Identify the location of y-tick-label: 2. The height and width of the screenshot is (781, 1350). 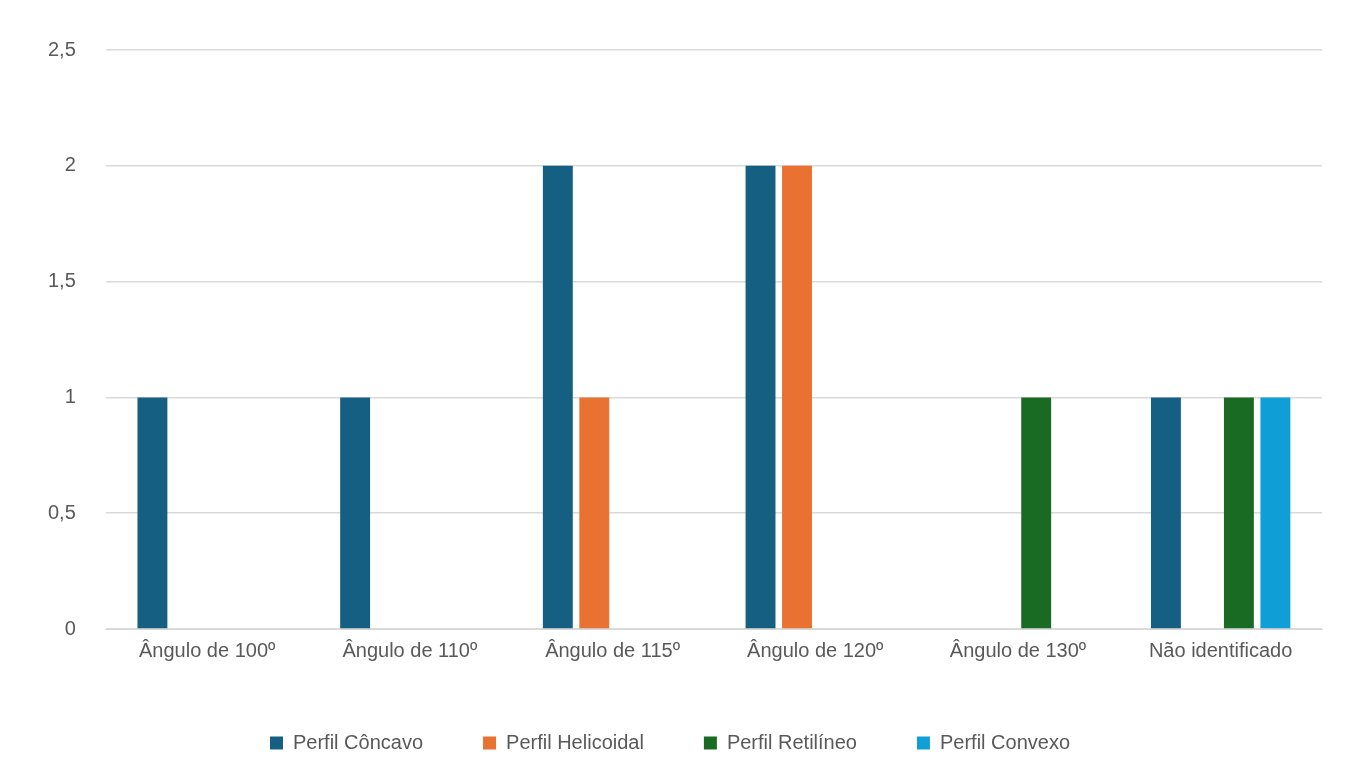
(70, 164).